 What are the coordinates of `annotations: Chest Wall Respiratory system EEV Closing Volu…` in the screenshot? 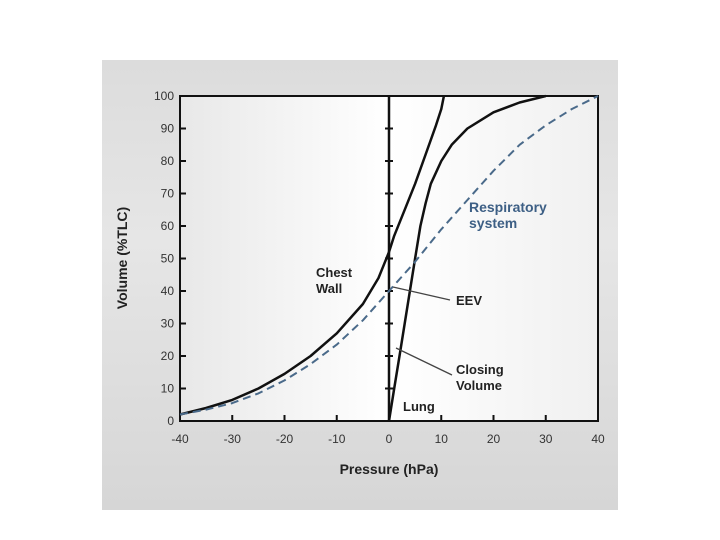 It's located at (431, 306).